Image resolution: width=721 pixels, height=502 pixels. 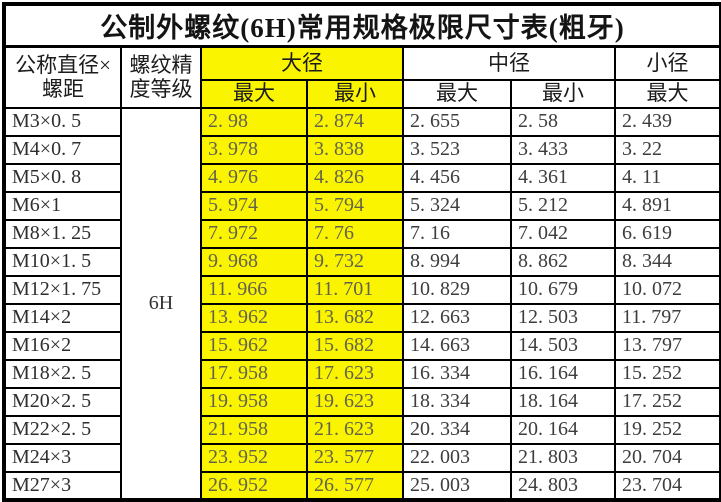 What do you see at coordinates (667, 149) in the screenshot?
I see `minor-max-cell: 3. 22` at bounding box center [667, 149].